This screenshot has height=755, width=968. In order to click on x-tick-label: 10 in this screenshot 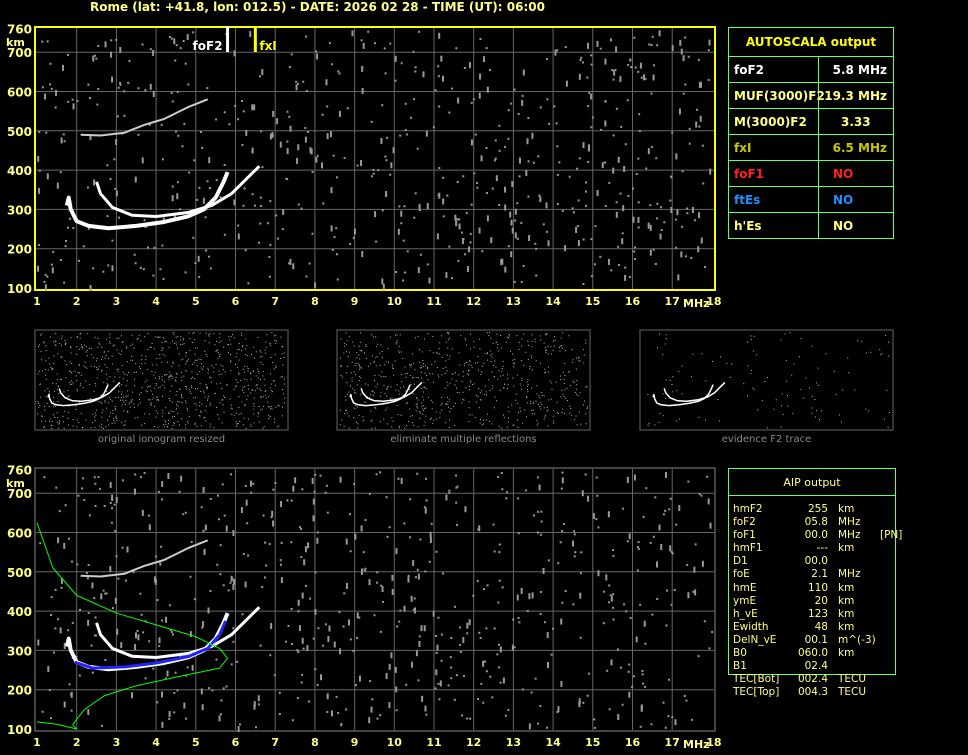, I will do `click(395, 301)`.